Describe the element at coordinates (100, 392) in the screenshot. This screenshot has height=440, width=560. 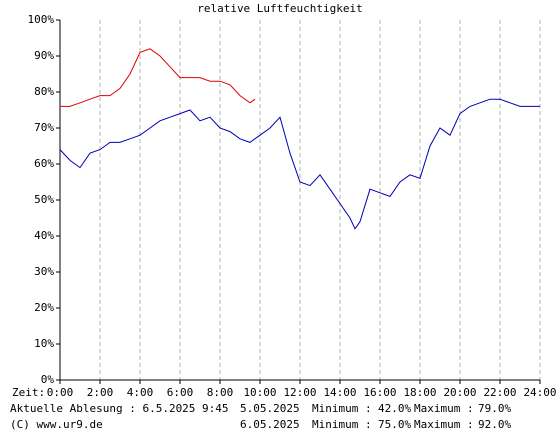
I see `x-tick-label: 2:00` at that location.